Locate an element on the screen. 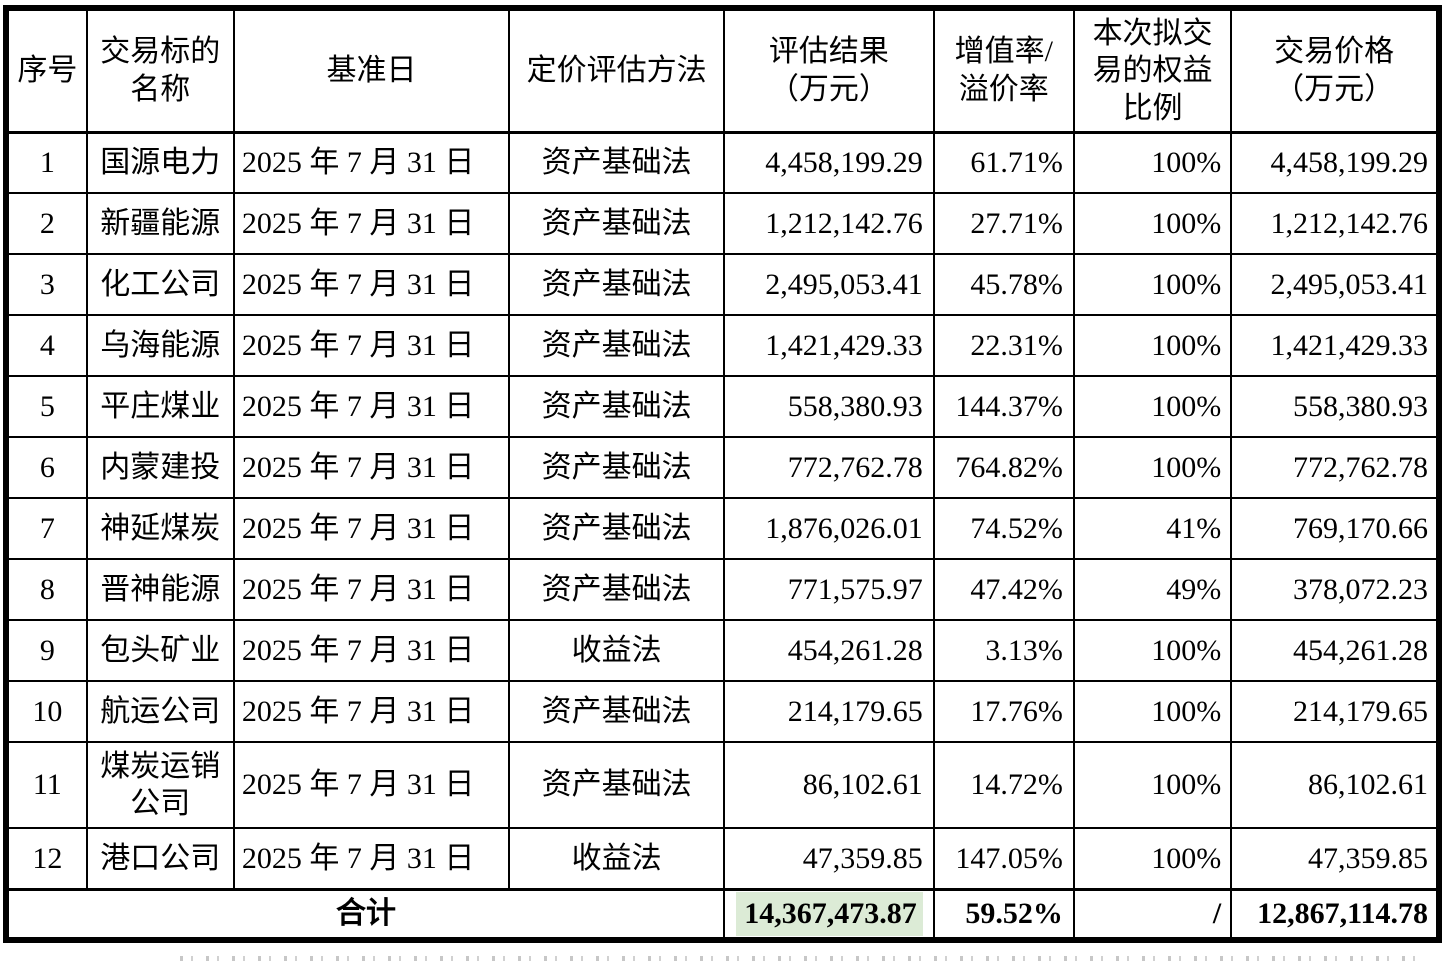 The image size is (1448, 962). cell-premium: 764.82% is located at coordinates (1003, 467).